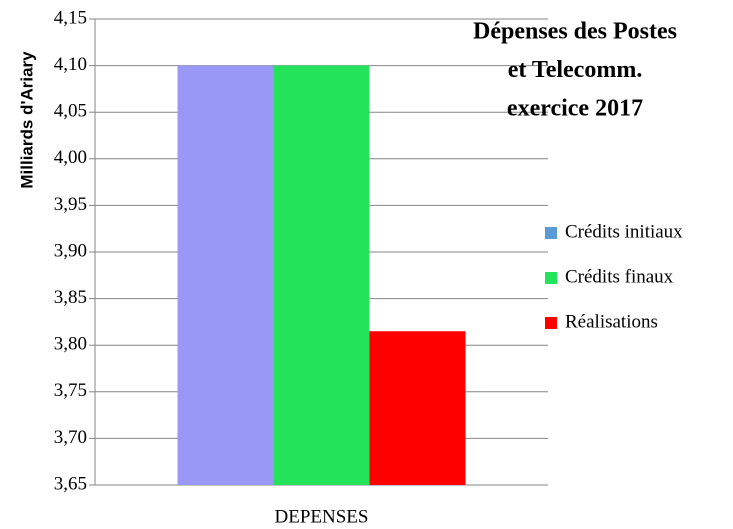 This screenshot has width=733, height=529. What do you see at coordinates (619, 276) in the screenshot?
I see `legend-label: Crédits finaux` at bounding box center [619, 276].